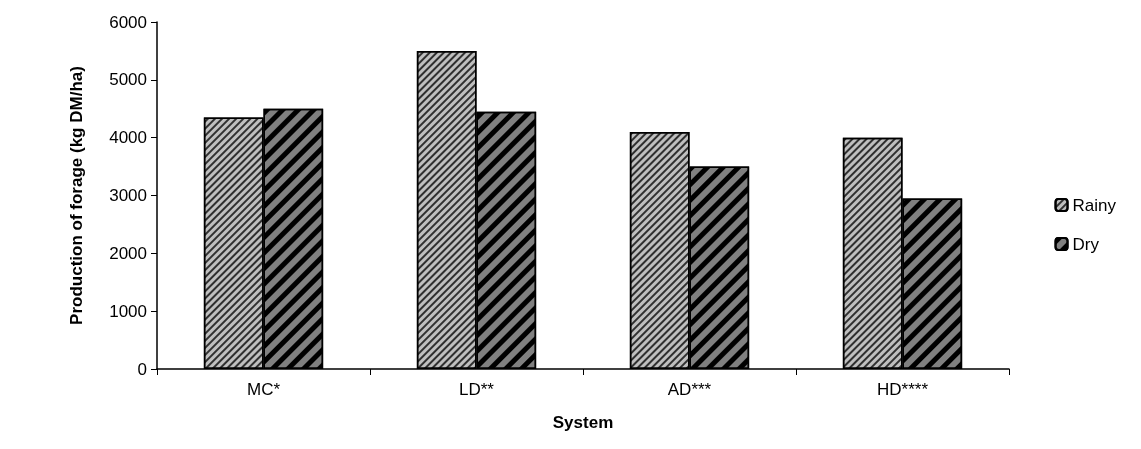 This screenshot has width=1141, height=449. Describe the element at coordinates (142, 369) in the screenshot. I see `y-tick-label: 0` at that location.